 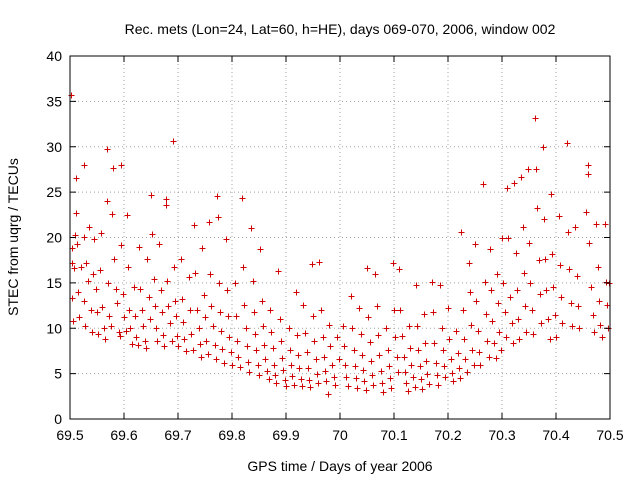 What do you see at coordinates (501, 435) in the screenshot?
I see `x-tick-label: 70.3` at bounding box center [501, 435].